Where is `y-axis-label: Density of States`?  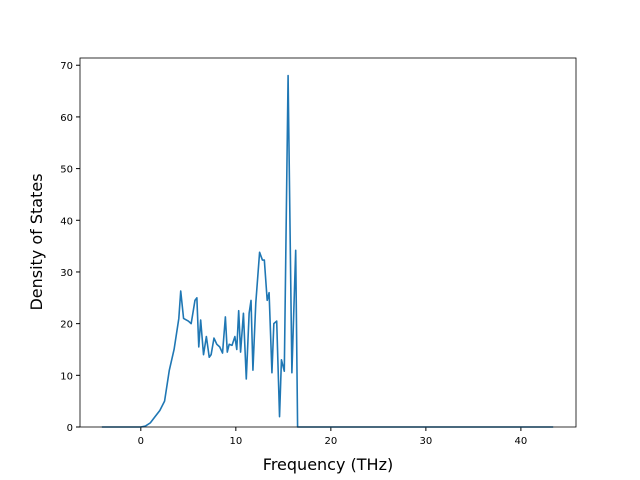 y-axis-label: Density of States is located at coordinates (36, 241).